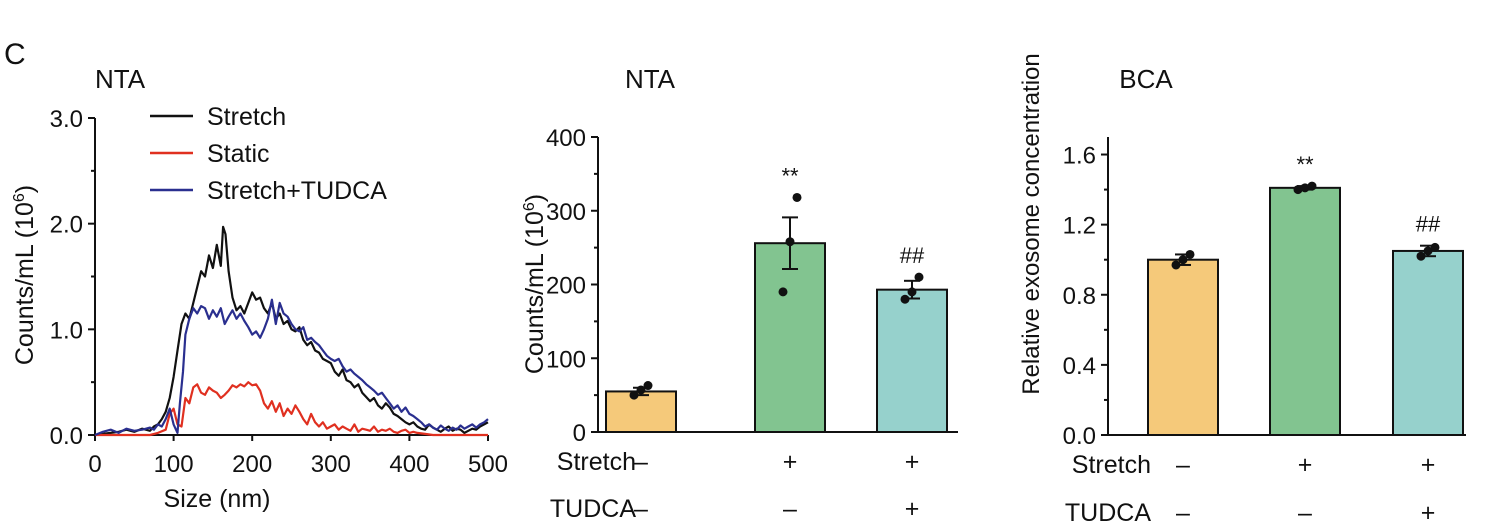  What do you see at coordinates (790, 175) in the screenshot?
I see `chart2-significance-label: **` at bounding box center [790, 175].